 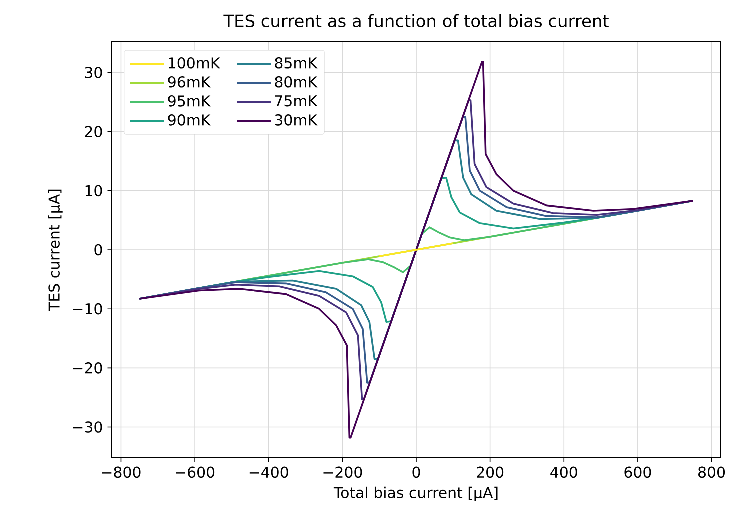 What do you see at coordinates (712, 472) in the screenshot?
I see `x-tick-label: 800` at bounding box center [712, 472].